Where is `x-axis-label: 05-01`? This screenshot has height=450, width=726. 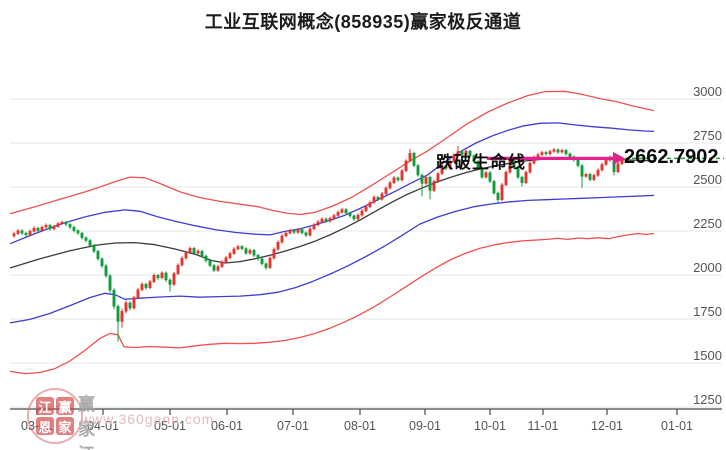
x-axis-label: 05-01 is located at coordinates (170, 426).